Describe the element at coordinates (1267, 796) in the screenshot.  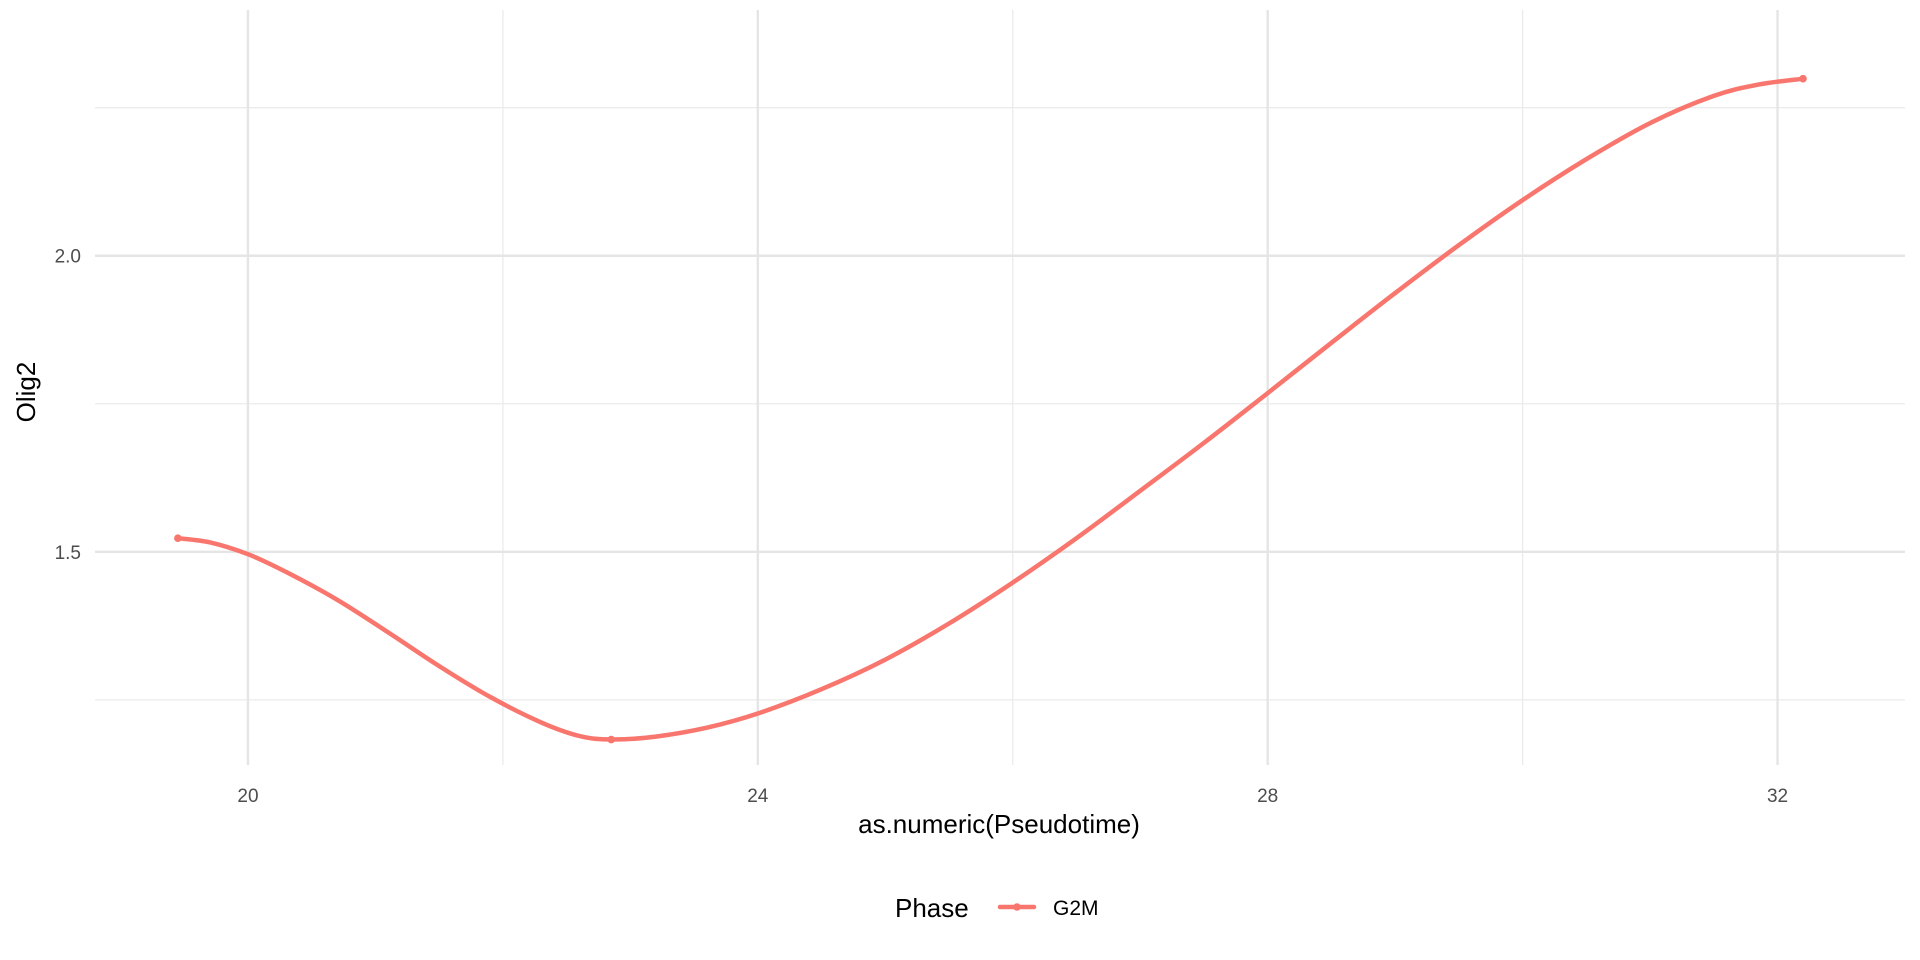
I see `x-tick-label: 28` at that location.